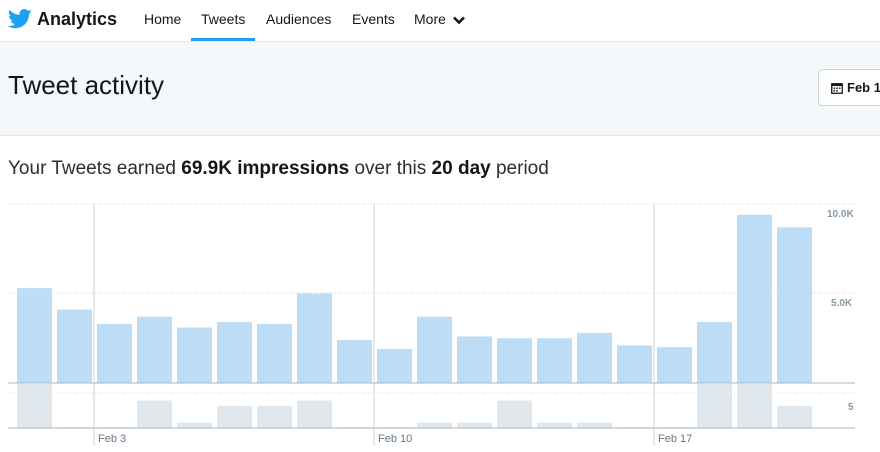 Image resolution: width=880 pixels, height=452 pixels. What do you see at coordinates (86, 85) in the screenshot?
I see `page-title: Tweet activity` at bounding box center [86, 85].